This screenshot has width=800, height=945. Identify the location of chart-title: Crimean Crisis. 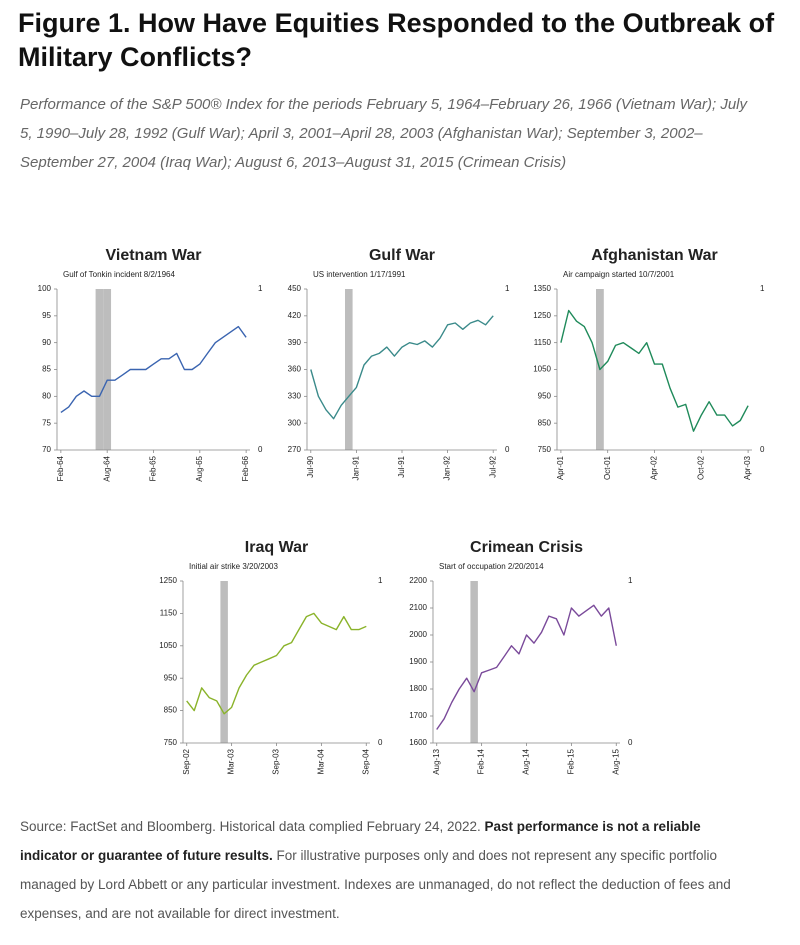
(526, 547).